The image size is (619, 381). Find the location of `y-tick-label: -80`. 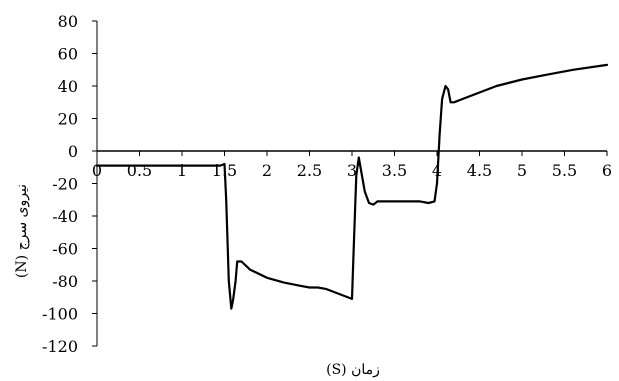

y-tick-label: -80 is located at coordinates (65, 281).